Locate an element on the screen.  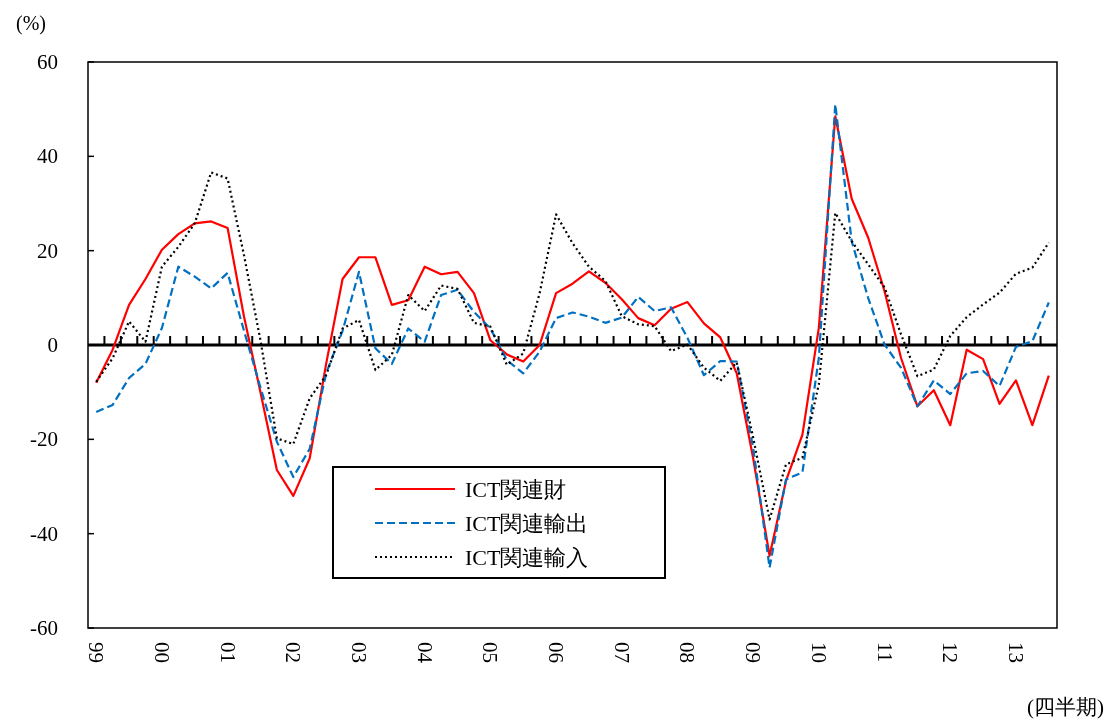
x-tick-label: 01 is located at coordinates (227, 652).